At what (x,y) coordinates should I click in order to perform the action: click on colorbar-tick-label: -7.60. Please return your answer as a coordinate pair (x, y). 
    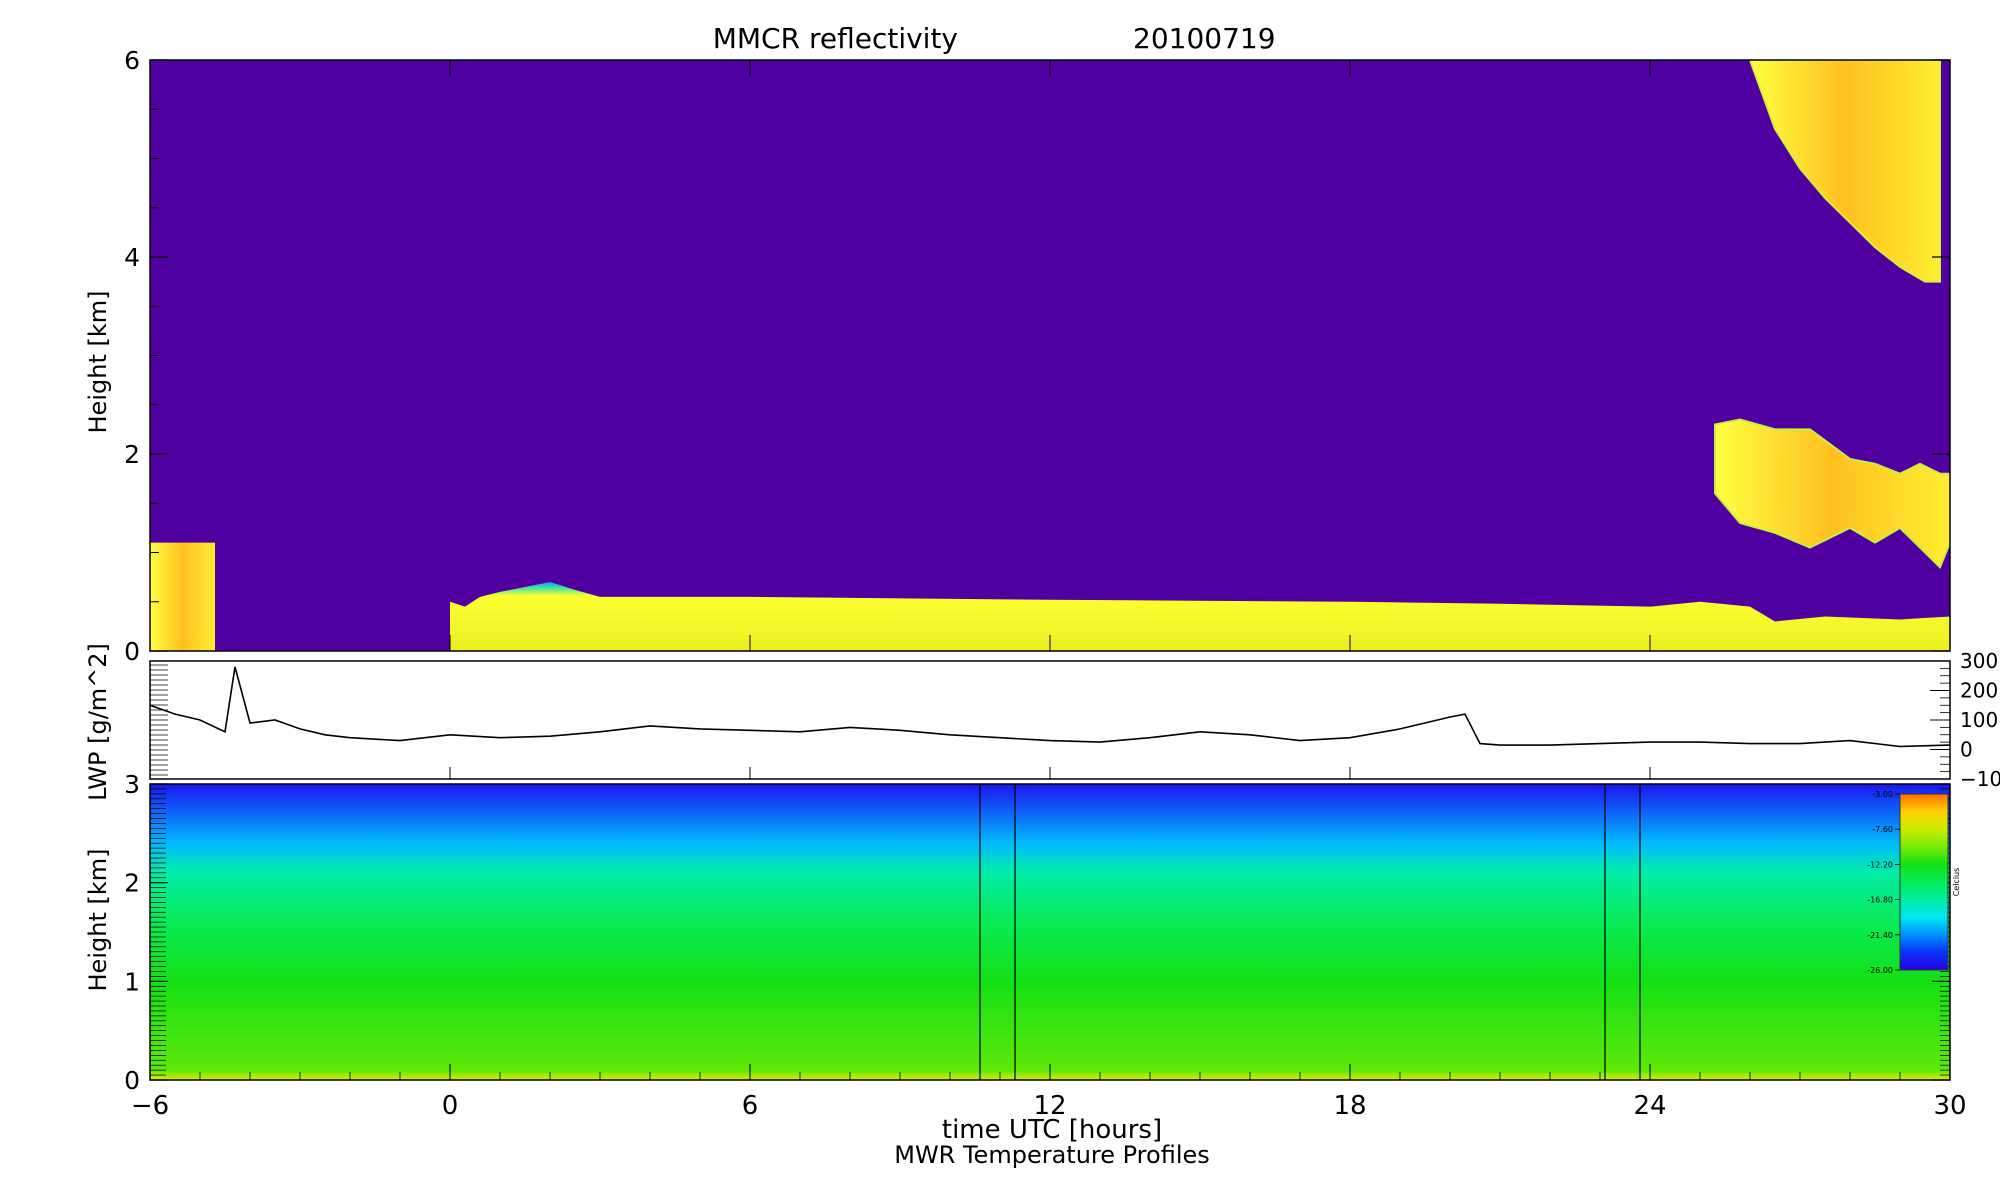
    Looking at the image, I should click on (1882, 829).